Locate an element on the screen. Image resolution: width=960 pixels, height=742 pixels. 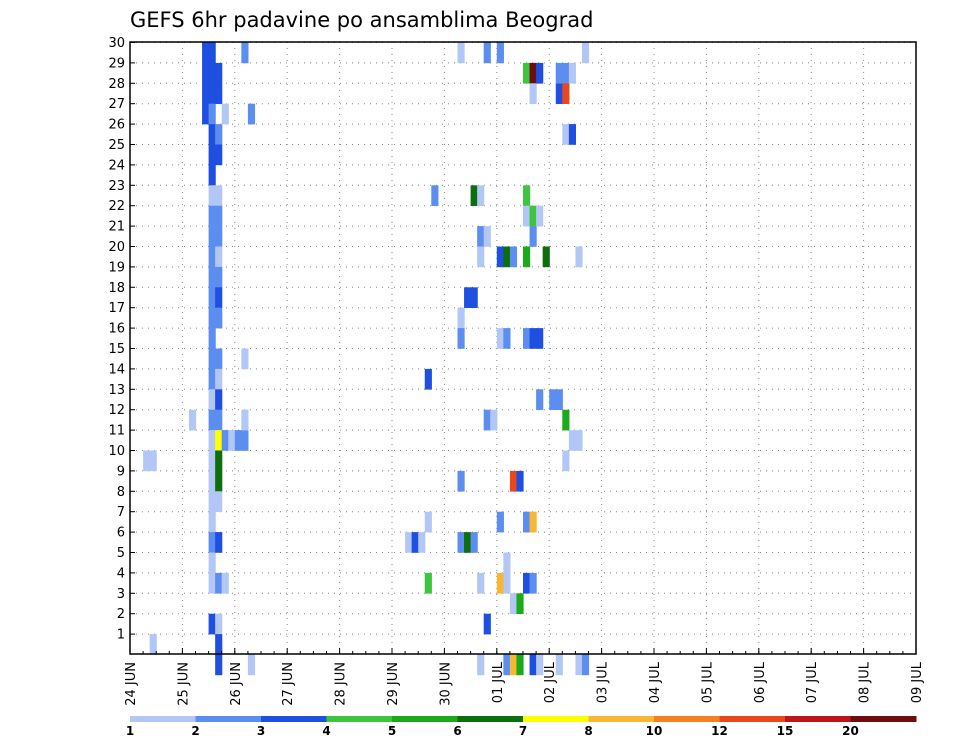
y-tick-label: 15 is located at coordinates (116, 349).